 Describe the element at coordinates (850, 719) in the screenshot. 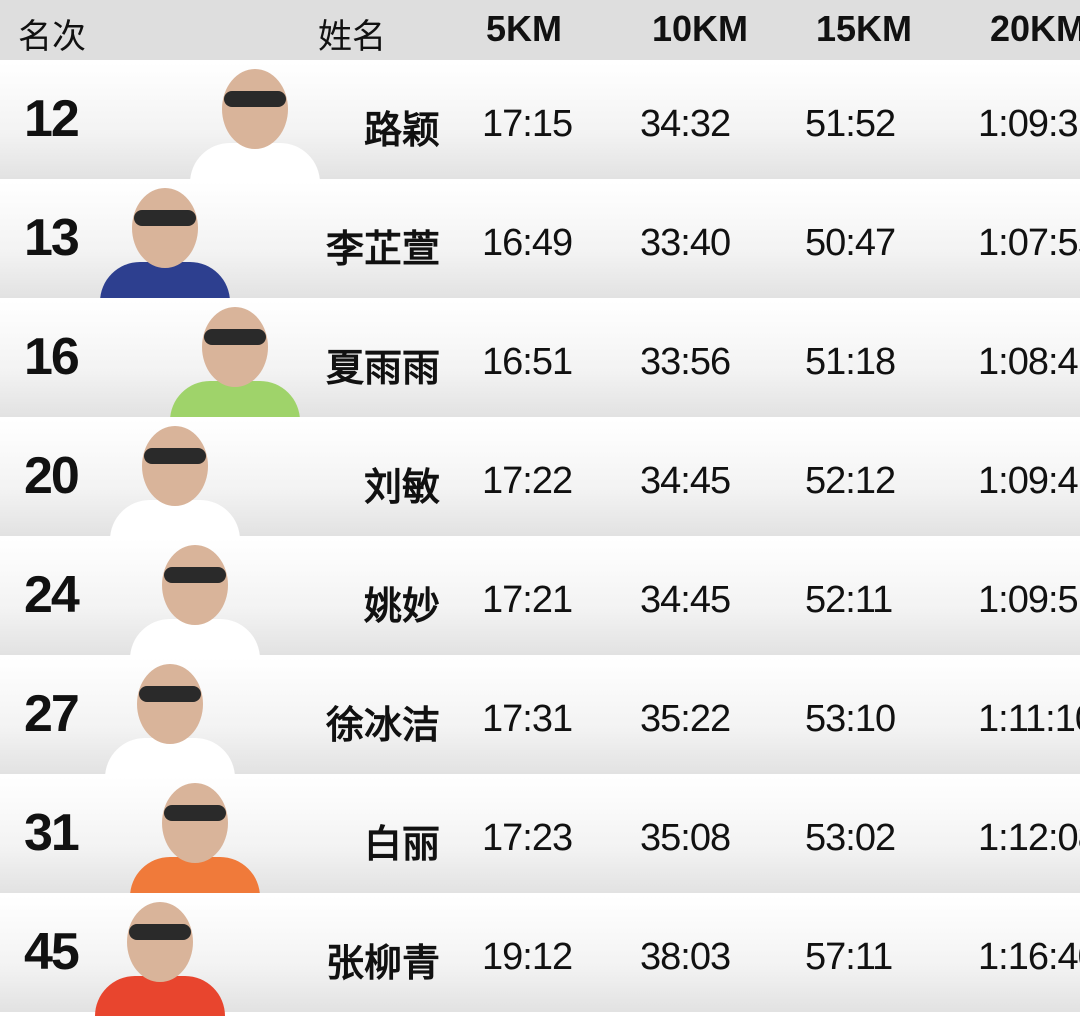

I see `split-15km: 53:10` at that location.